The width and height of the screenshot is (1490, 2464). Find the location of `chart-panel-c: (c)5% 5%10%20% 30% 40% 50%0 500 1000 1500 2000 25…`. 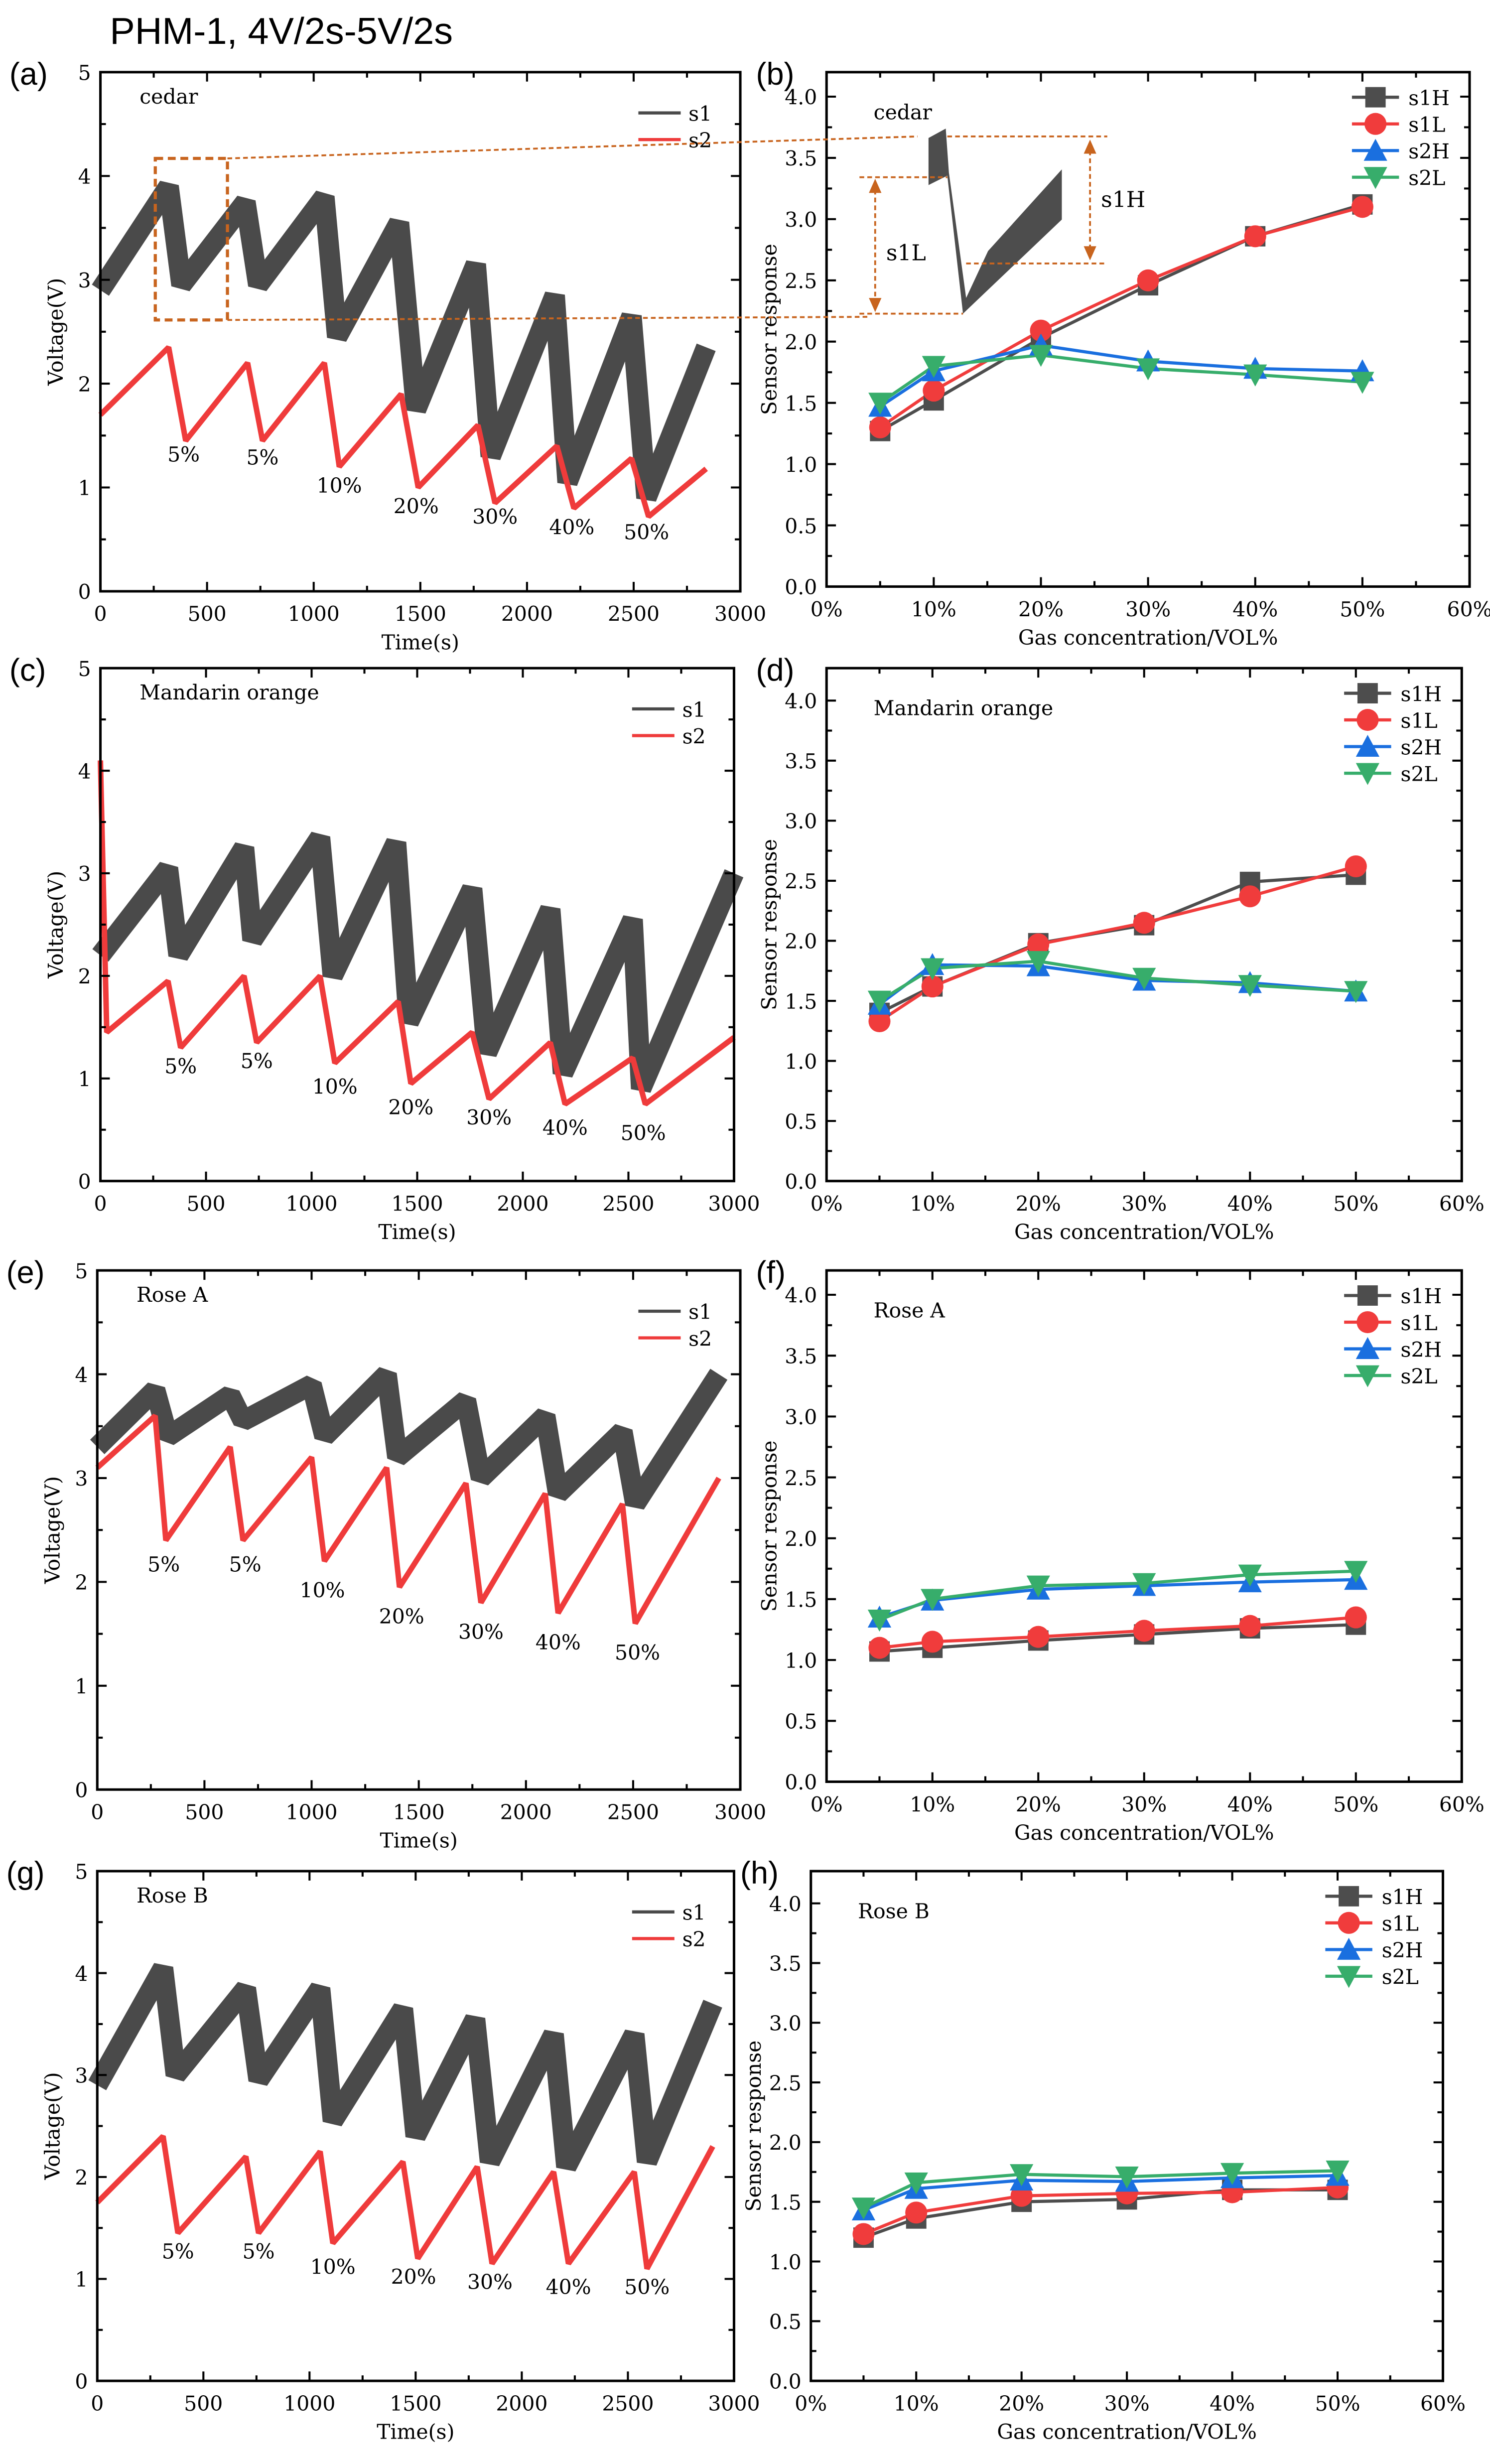

chart-panel-c: (c)5% 5%10%20% 30% 40% 50%0 500 1000 1500 2000 25… is located at coordinates (384, 948).